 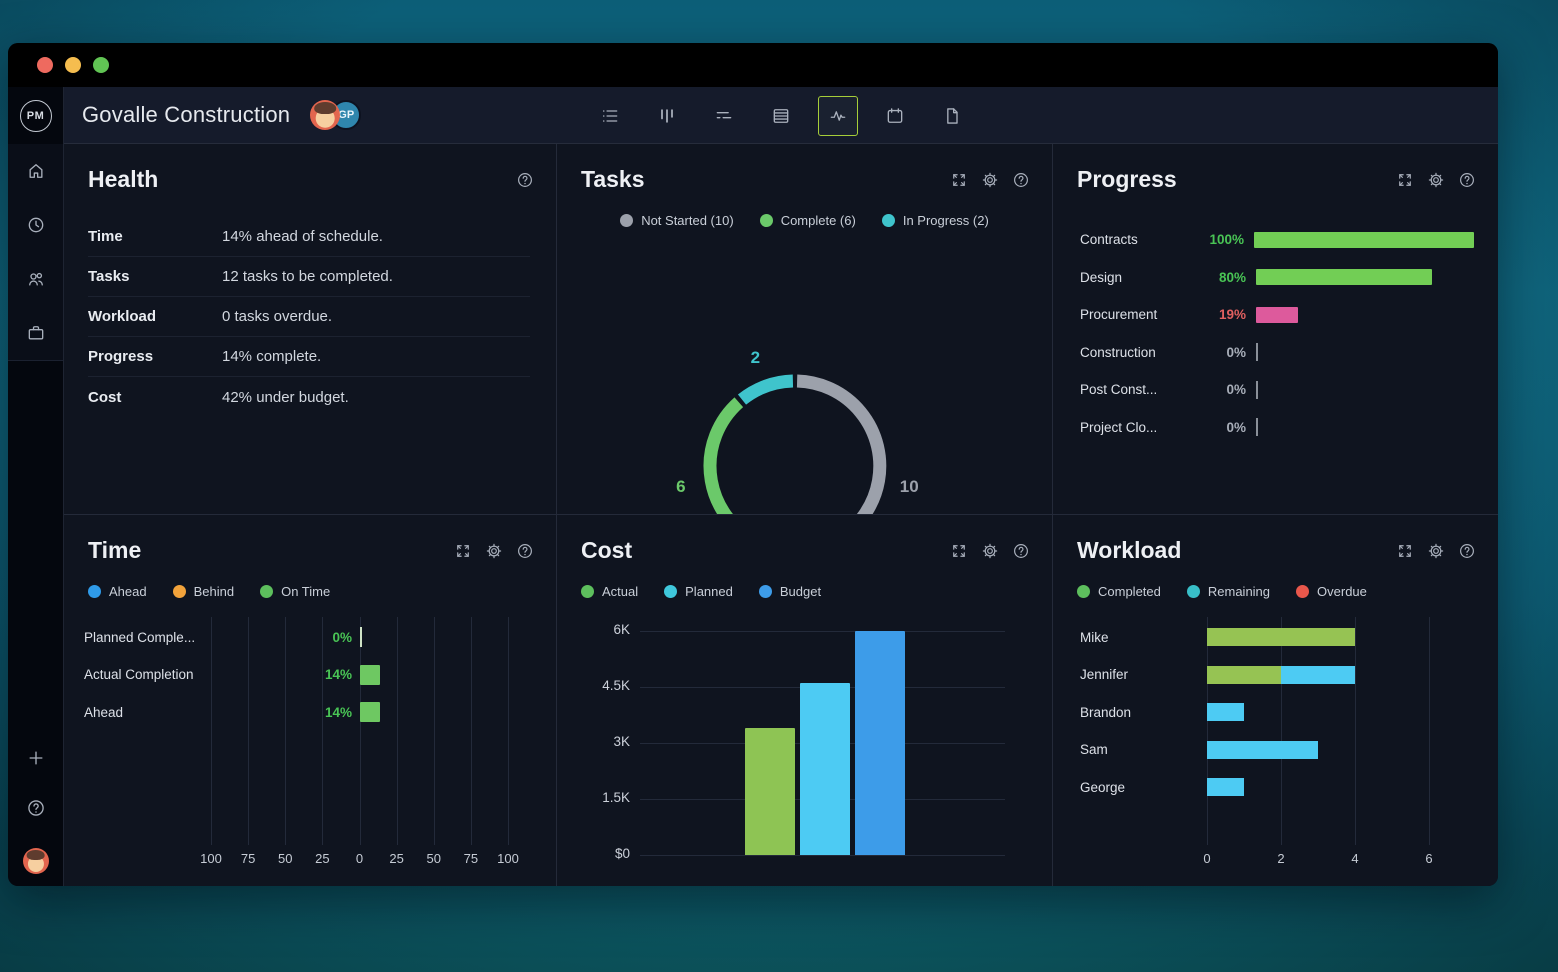 What do you see at coordinates (613, 179) in the screenshot?
I see `tasks-title: Tasks` at bounding box center [613, 179].